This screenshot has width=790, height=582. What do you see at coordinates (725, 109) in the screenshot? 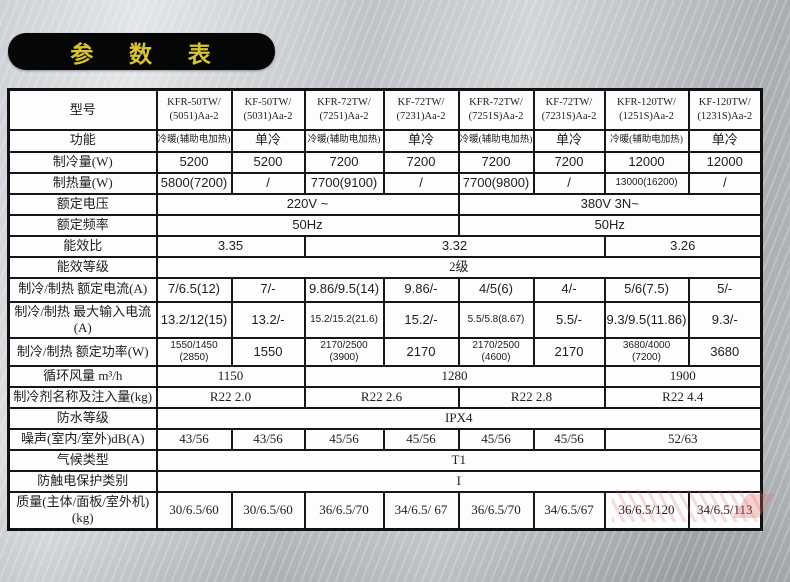
I see `spec-cell: KF-120TW/ (1231S)Aa-2` at bounding box center [725, 109].